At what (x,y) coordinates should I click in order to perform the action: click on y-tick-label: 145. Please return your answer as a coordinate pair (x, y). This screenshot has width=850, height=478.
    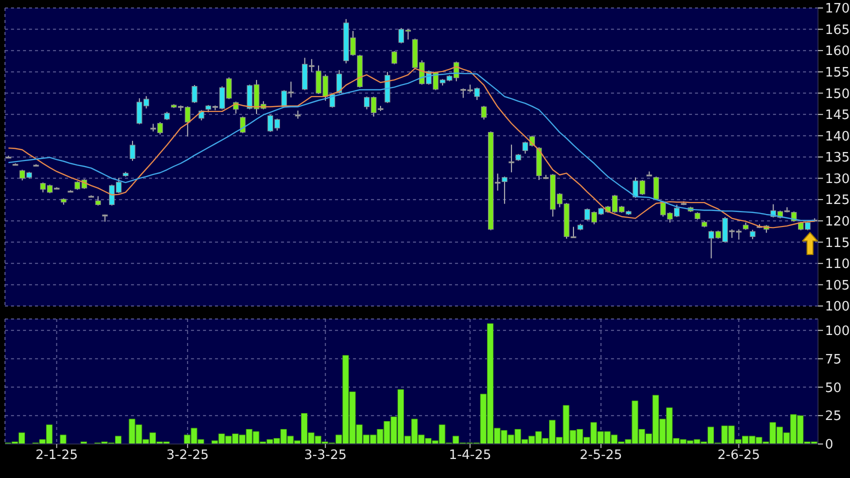
    Looking at the image, I should click on (837, 116).